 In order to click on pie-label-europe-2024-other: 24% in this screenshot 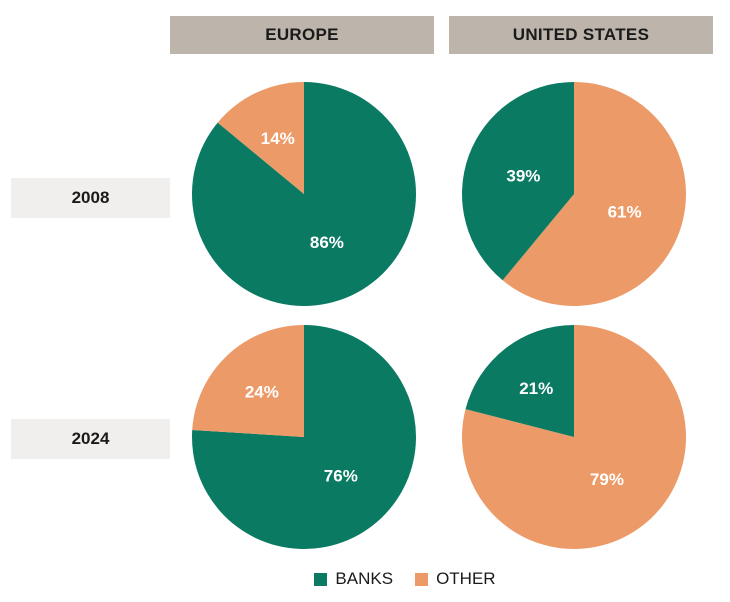, I will do `click(262, 392)`.